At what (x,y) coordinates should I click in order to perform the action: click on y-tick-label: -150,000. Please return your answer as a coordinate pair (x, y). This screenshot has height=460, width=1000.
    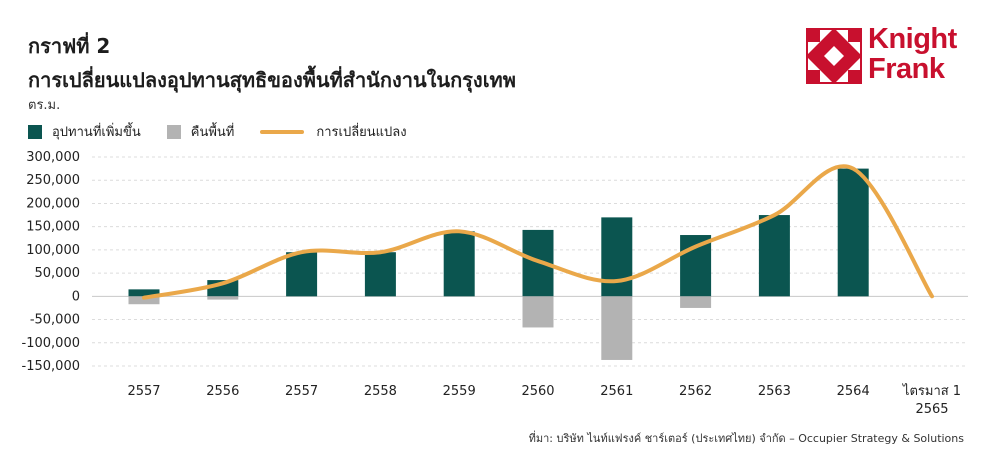
    Looking at the image, I should click on (51, 366).